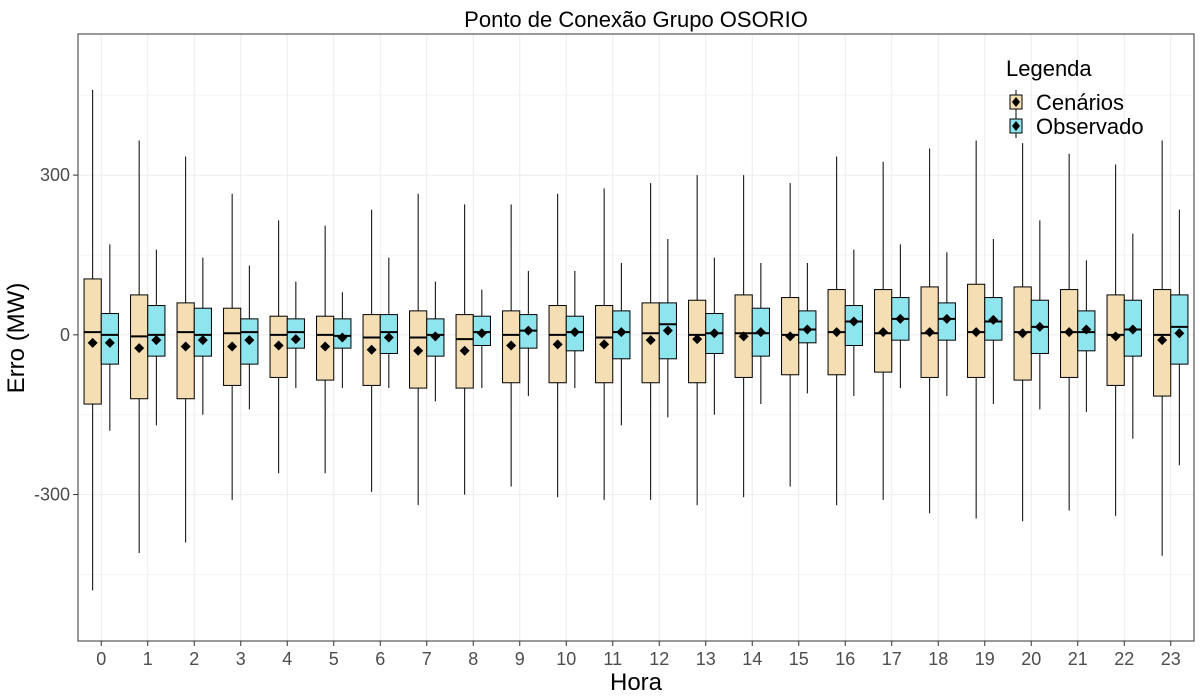 This screenshot has height=700, width=1200. Describe the element at coordinates (101, 659) in the screenshot. I see `x-tick-label: 0` at that location.